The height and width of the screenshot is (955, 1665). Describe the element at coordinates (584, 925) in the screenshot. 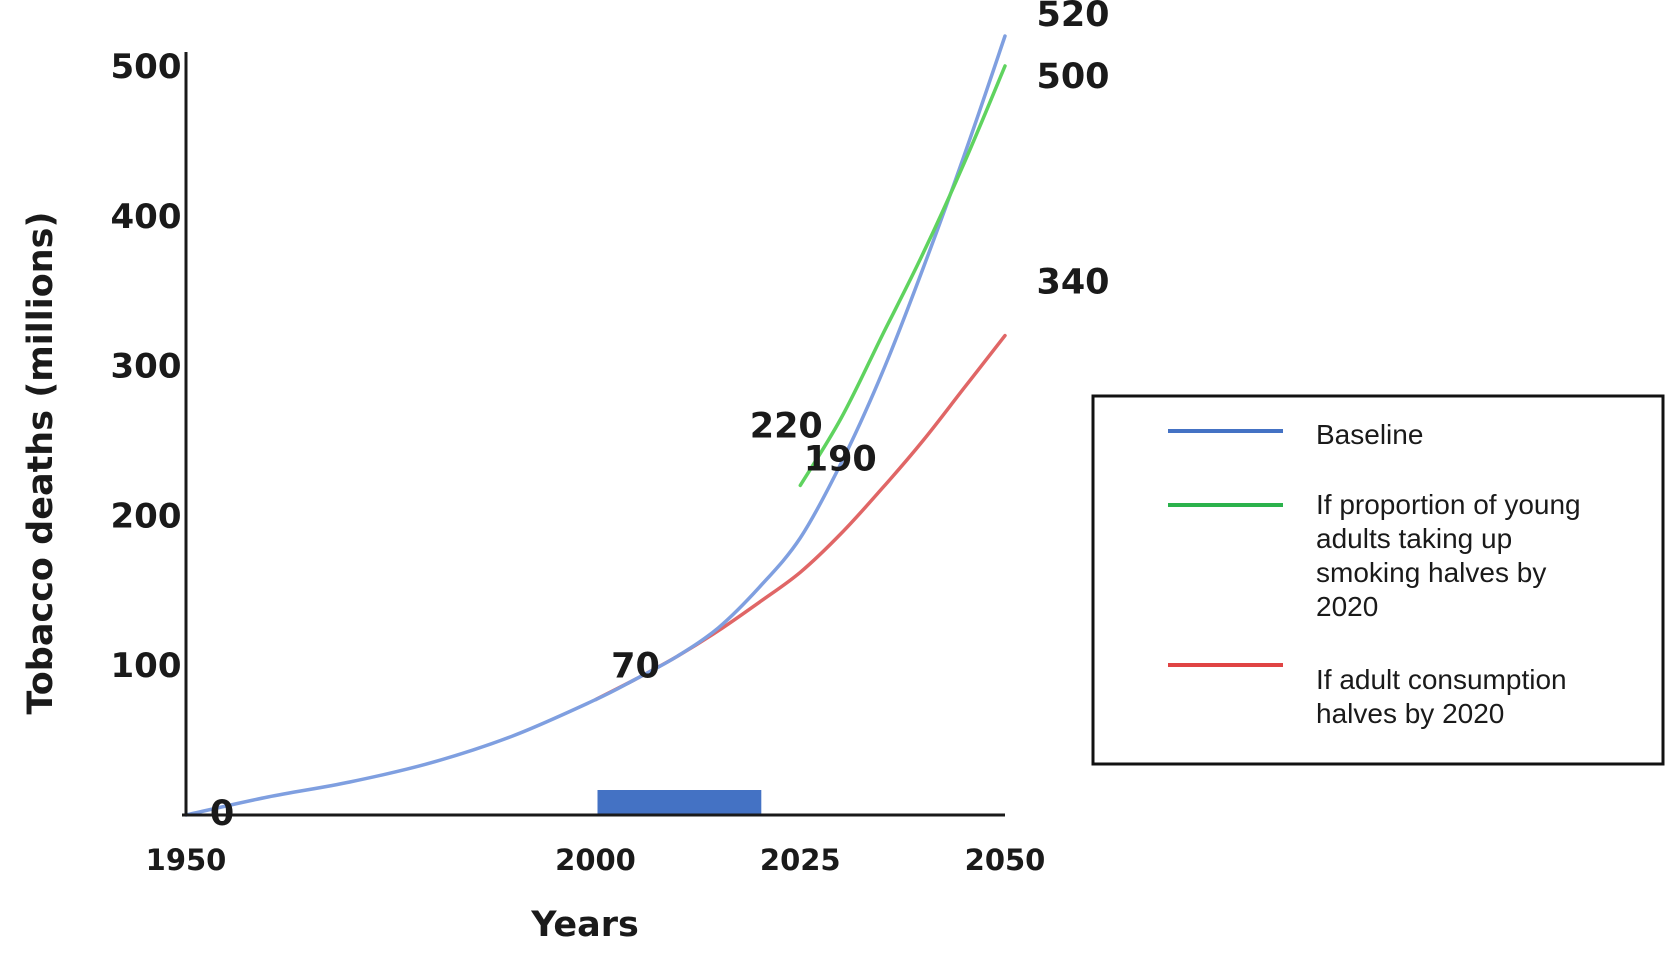

I see `x-axis-title: Years` at that location.